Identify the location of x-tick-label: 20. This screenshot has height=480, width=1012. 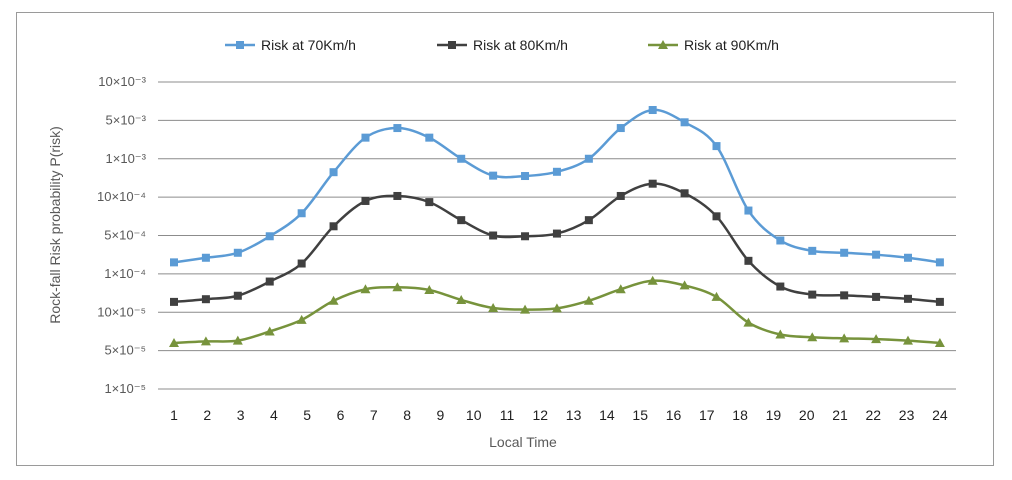
(807, 415).